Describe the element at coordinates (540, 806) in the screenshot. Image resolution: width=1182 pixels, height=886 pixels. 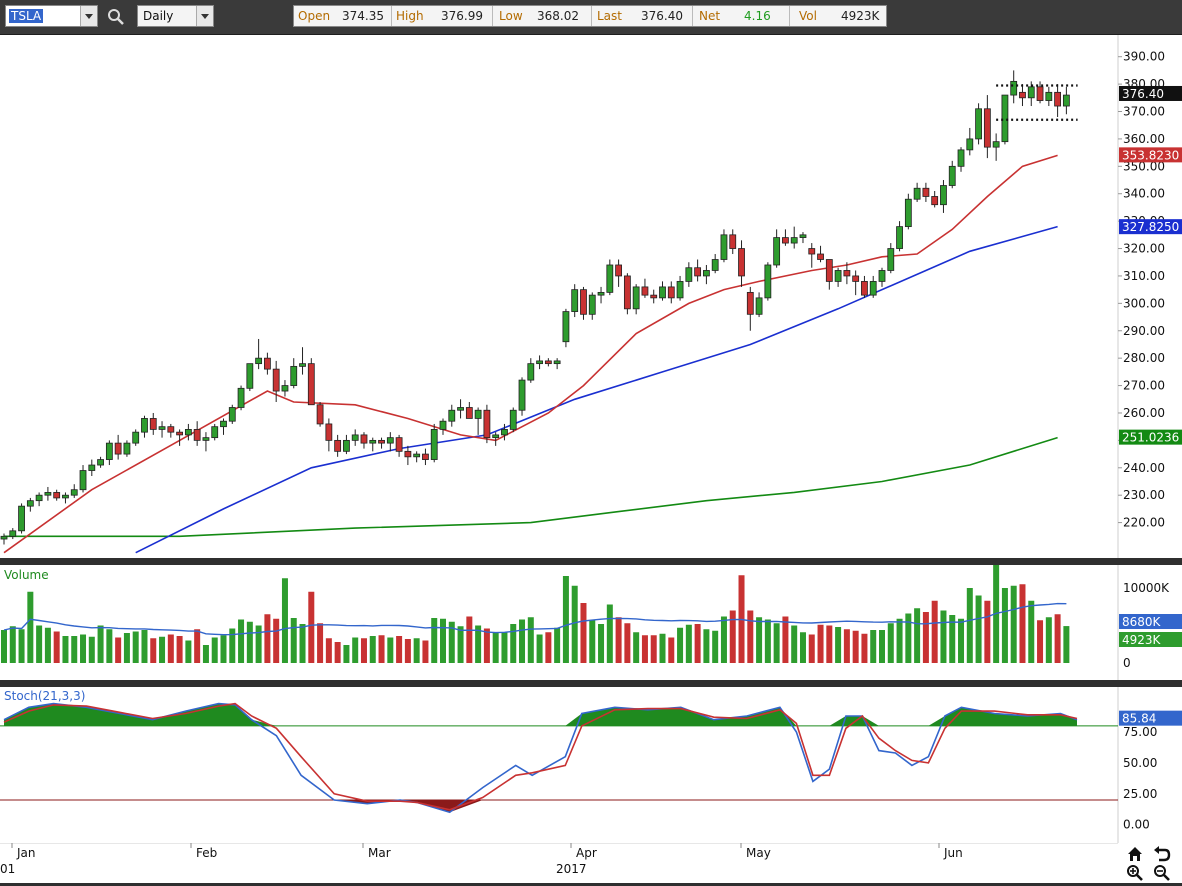
I see `stoch-oversold-fill` at that location.